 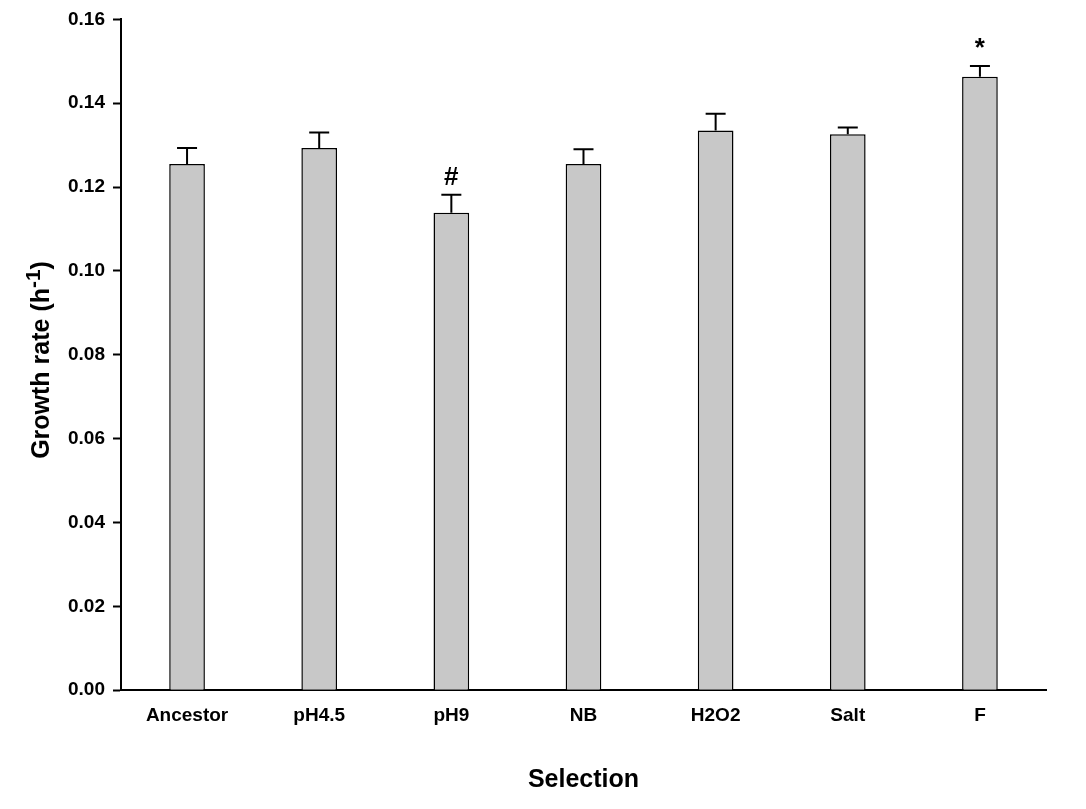 What do you see at coordinates (187, 714) in the screenshot?
I see `x-tick-label: Ancestor` at bounding box center [187, 714].